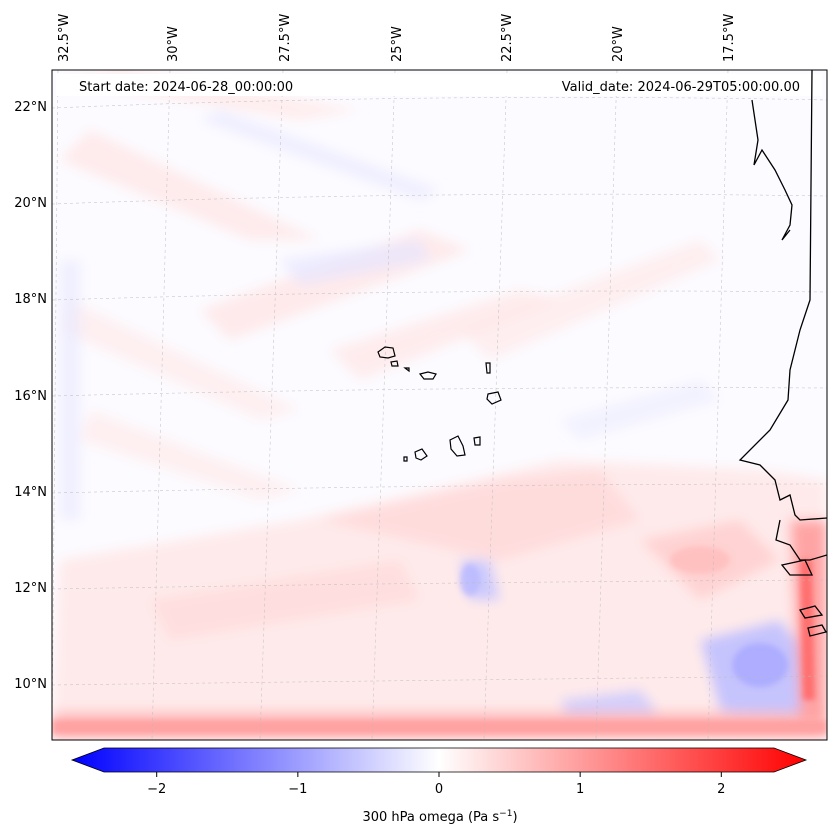 The image size is (837, 839). I want to click on lat-label-16n: 16°N, so click(30, 396).